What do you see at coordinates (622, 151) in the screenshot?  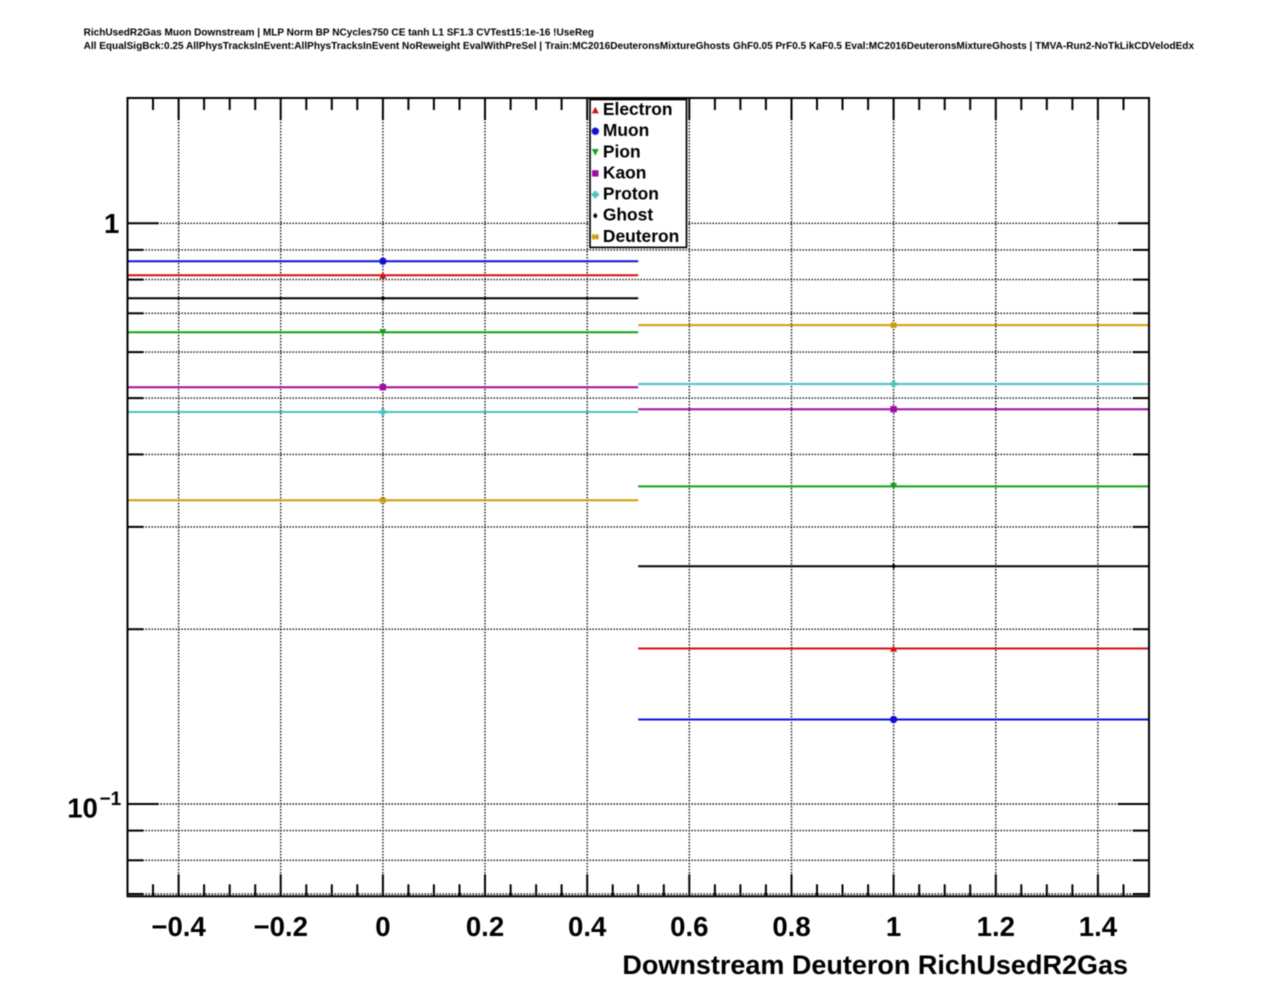 I see `svg-text: Pion` at bounding box center [622, 151].